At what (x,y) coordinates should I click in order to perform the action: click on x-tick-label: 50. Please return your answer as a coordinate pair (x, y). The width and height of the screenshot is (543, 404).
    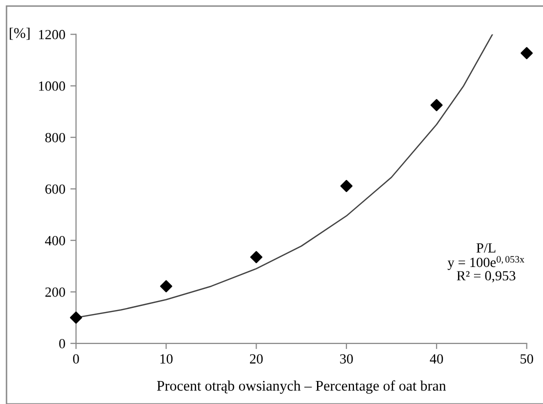
    Looking at the image, I should click on (527, 359).